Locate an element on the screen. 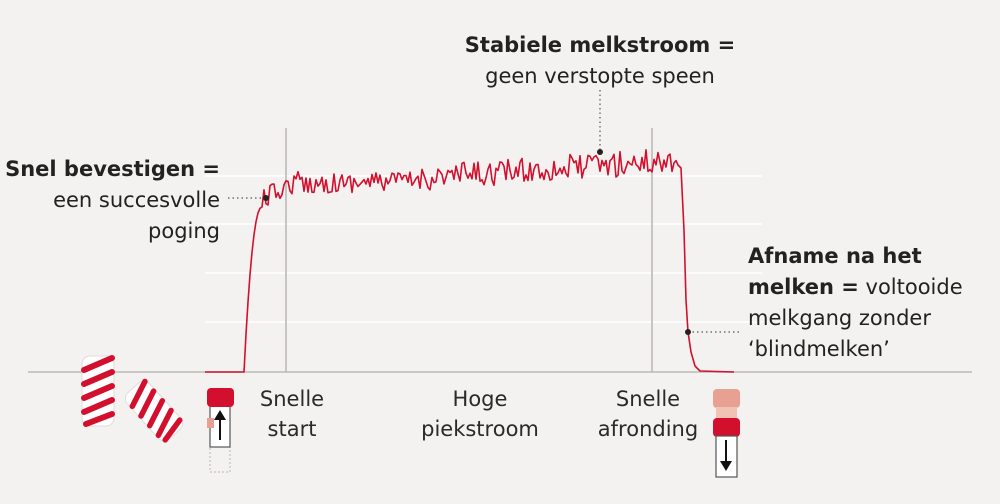 The height and width of the screenshot is (504, 1000). attach-marker-dot is located at coordinates (266, 198).